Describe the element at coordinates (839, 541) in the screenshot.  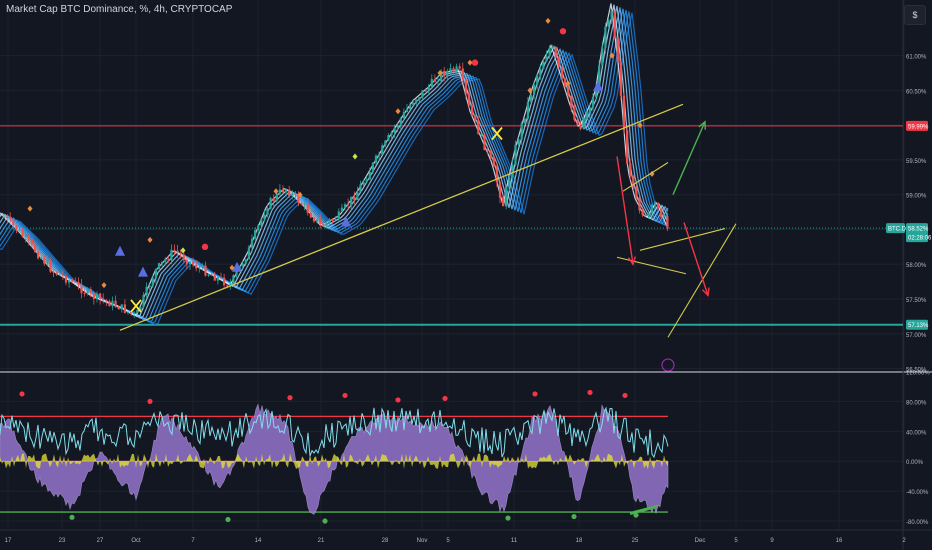
I see `time-tick-label: 16` at that location.